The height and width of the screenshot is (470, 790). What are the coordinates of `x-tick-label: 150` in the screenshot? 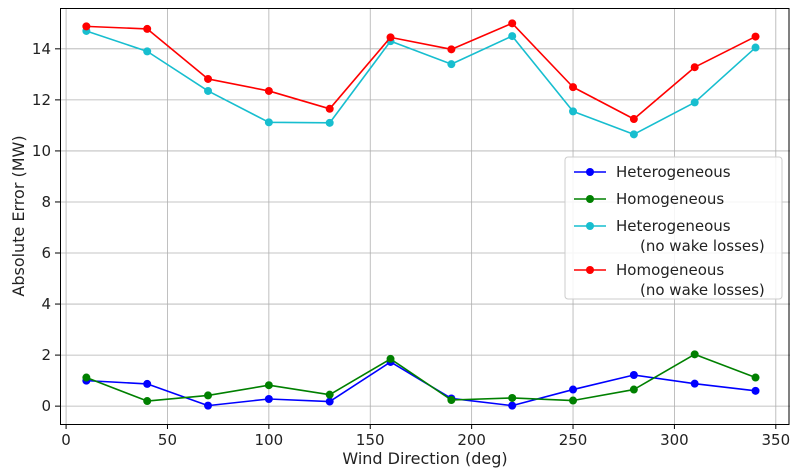 It's located at (370, 440).